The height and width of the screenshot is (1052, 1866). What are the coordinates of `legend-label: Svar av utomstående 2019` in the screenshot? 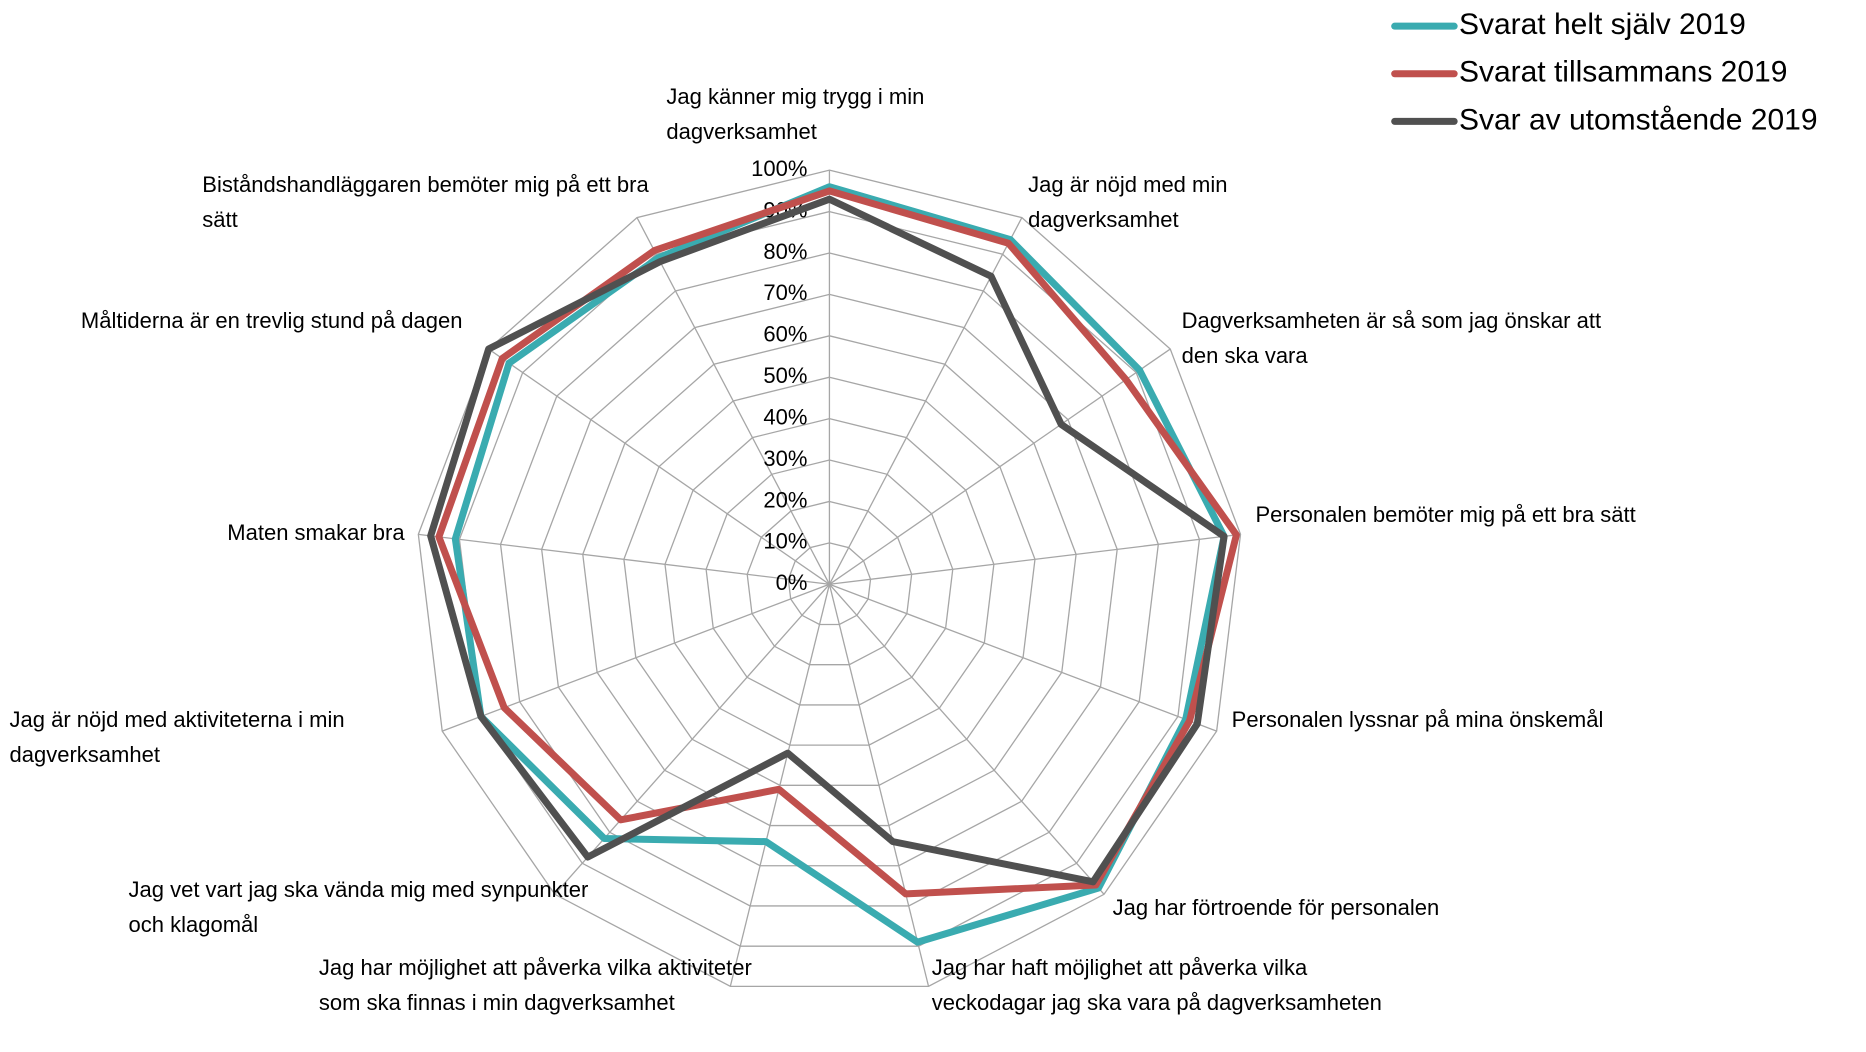 It's located at (1638, 119).